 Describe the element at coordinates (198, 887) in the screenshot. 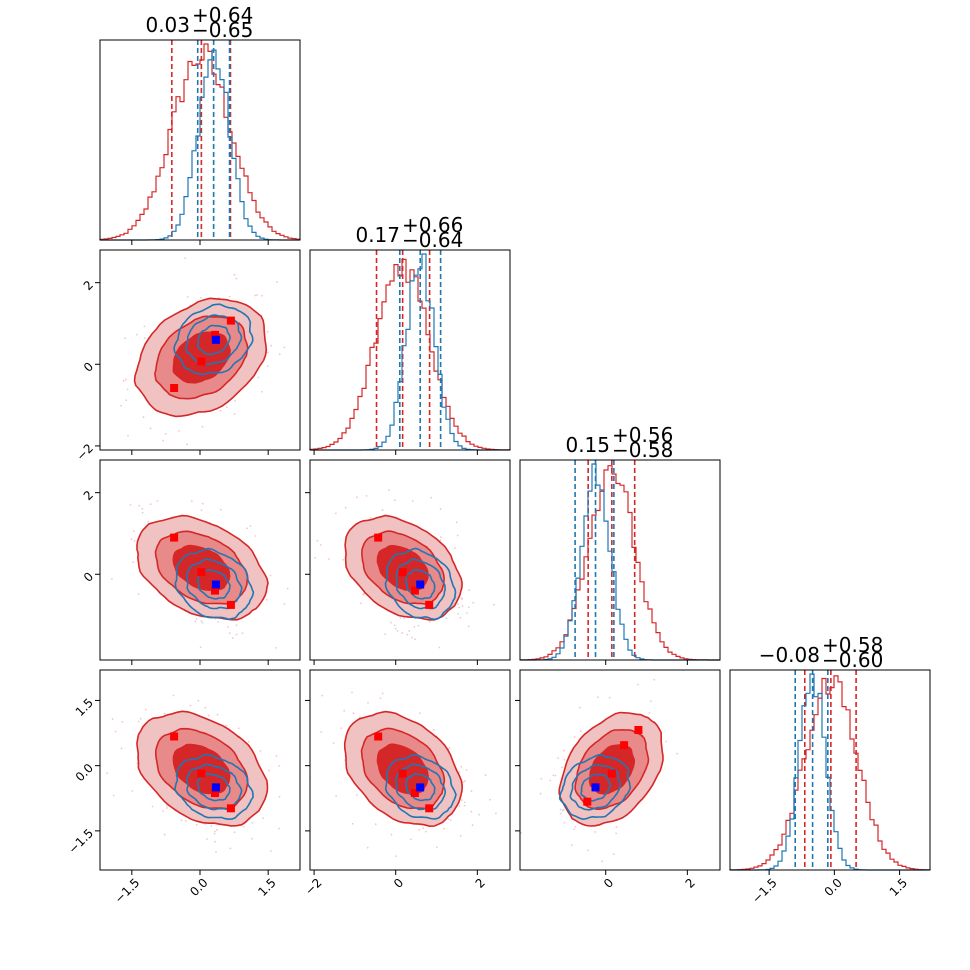

I see `x-tick-label: 0.0` at that location.